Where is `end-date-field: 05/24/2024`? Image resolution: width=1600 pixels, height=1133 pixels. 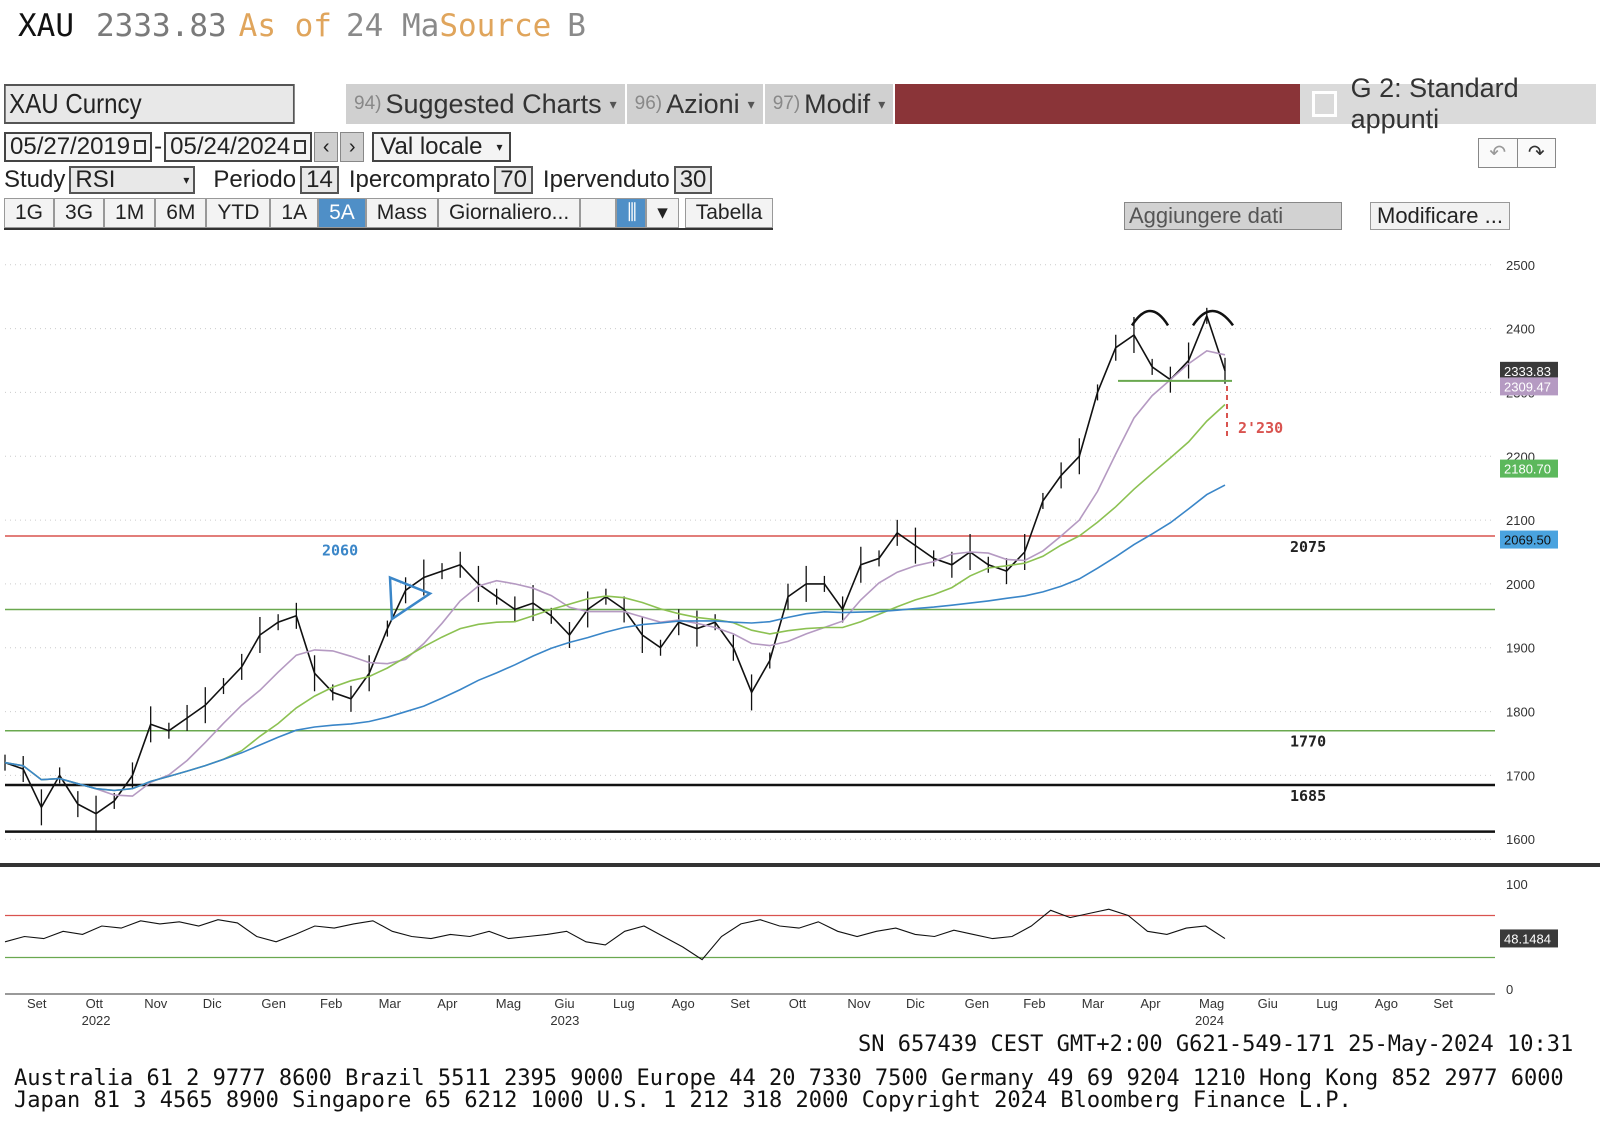
end-date-field: 05/24/2024 is located at coordinates (238, 147).